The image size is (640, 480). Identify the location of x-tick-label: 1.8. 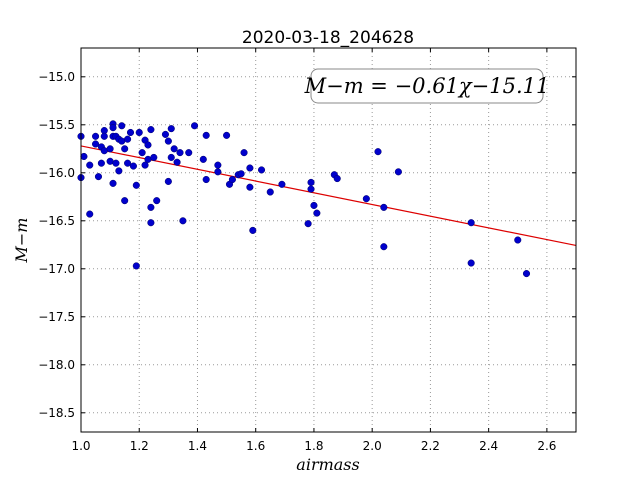
(313, 446).